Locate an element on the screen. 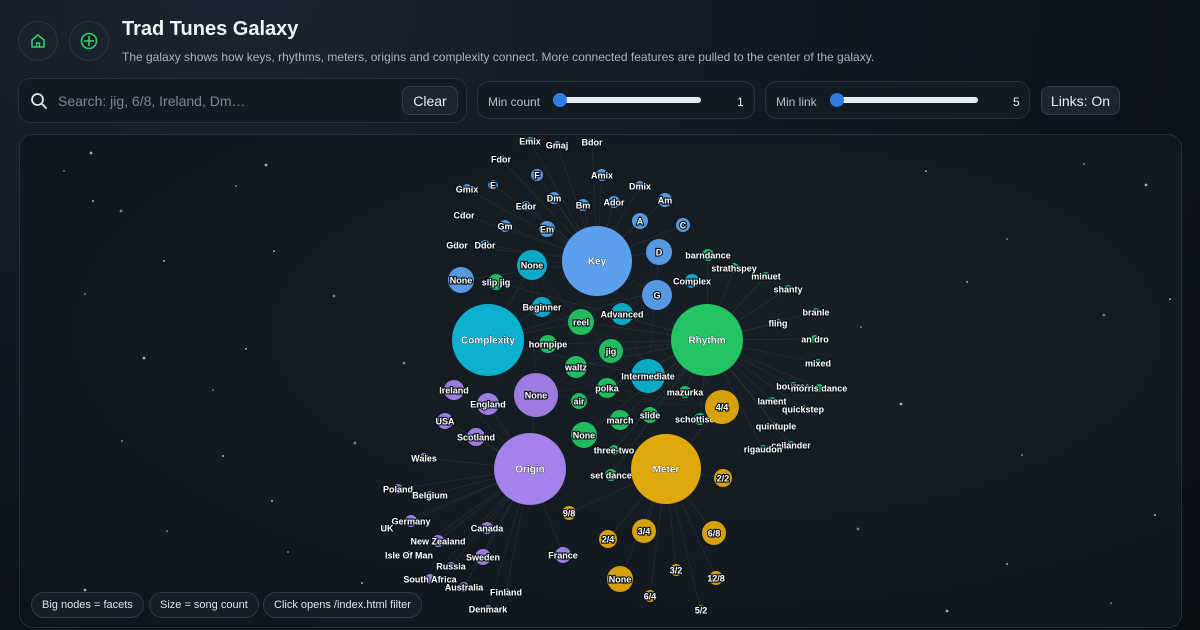  node-meter-5-2: 5/2 is located at coordinates (701, 610).